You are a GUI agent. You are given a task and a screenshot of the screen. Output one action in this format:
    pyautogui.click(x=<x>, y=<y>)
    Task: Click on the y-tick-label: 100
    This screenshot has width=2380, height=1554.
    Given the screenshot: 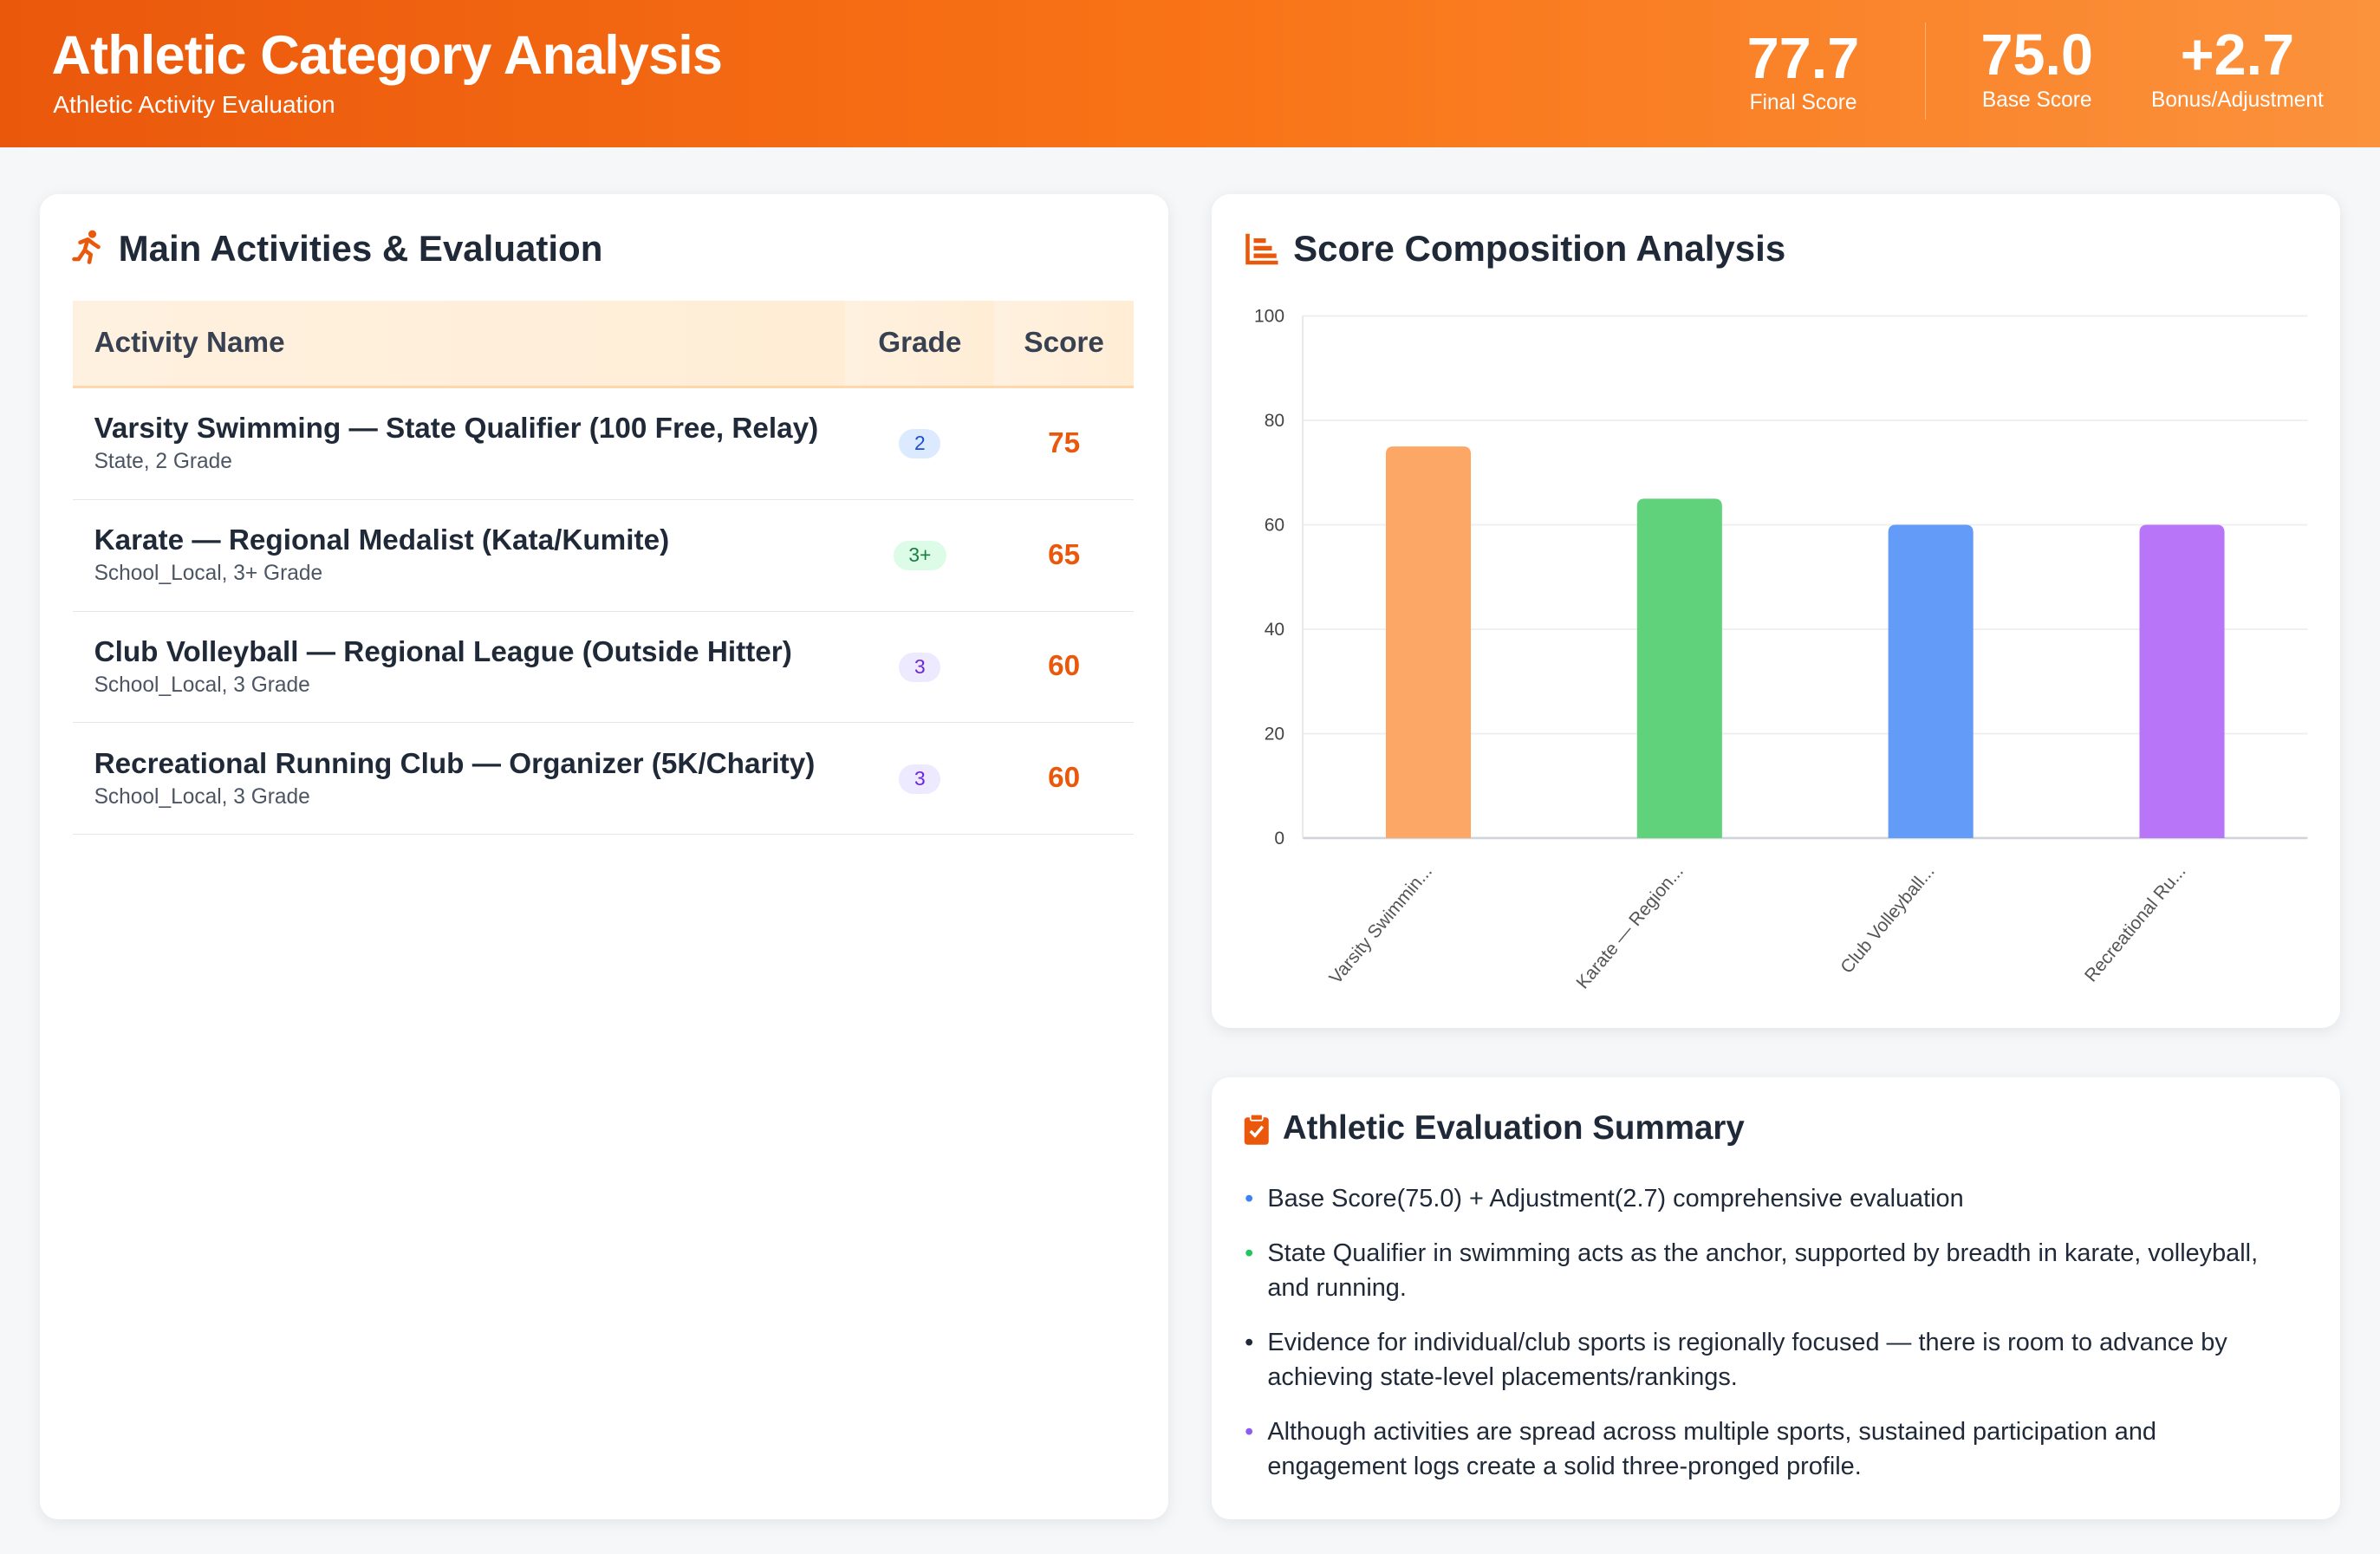 What is the action you would take?
    pyautogui.click(x=1269, y=316)
    